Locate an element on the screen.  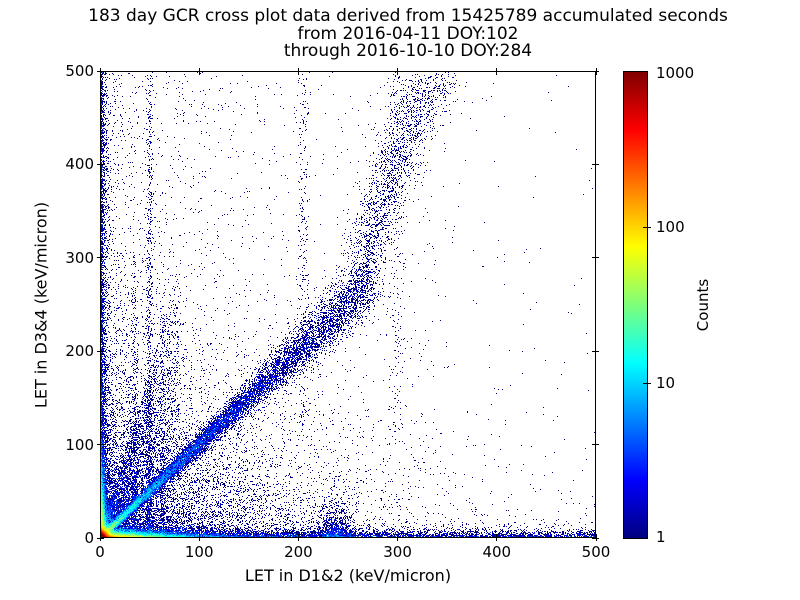
colorbar is located at coordinates (635, 305).